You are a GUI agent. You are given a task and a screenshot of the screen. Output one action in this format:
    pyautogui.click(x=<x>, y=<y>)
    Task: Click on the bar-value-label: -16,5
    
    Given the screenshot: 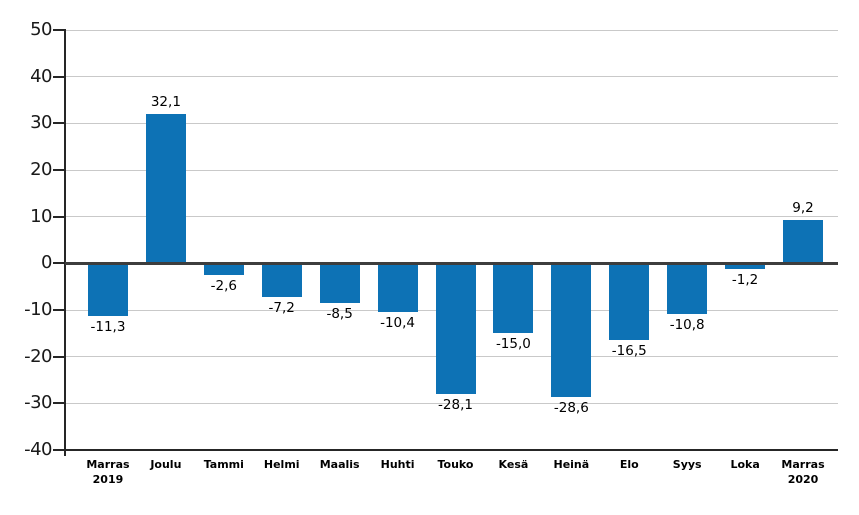 What is the action you would take?
    pyautogui.click(x=629, y=351)
    